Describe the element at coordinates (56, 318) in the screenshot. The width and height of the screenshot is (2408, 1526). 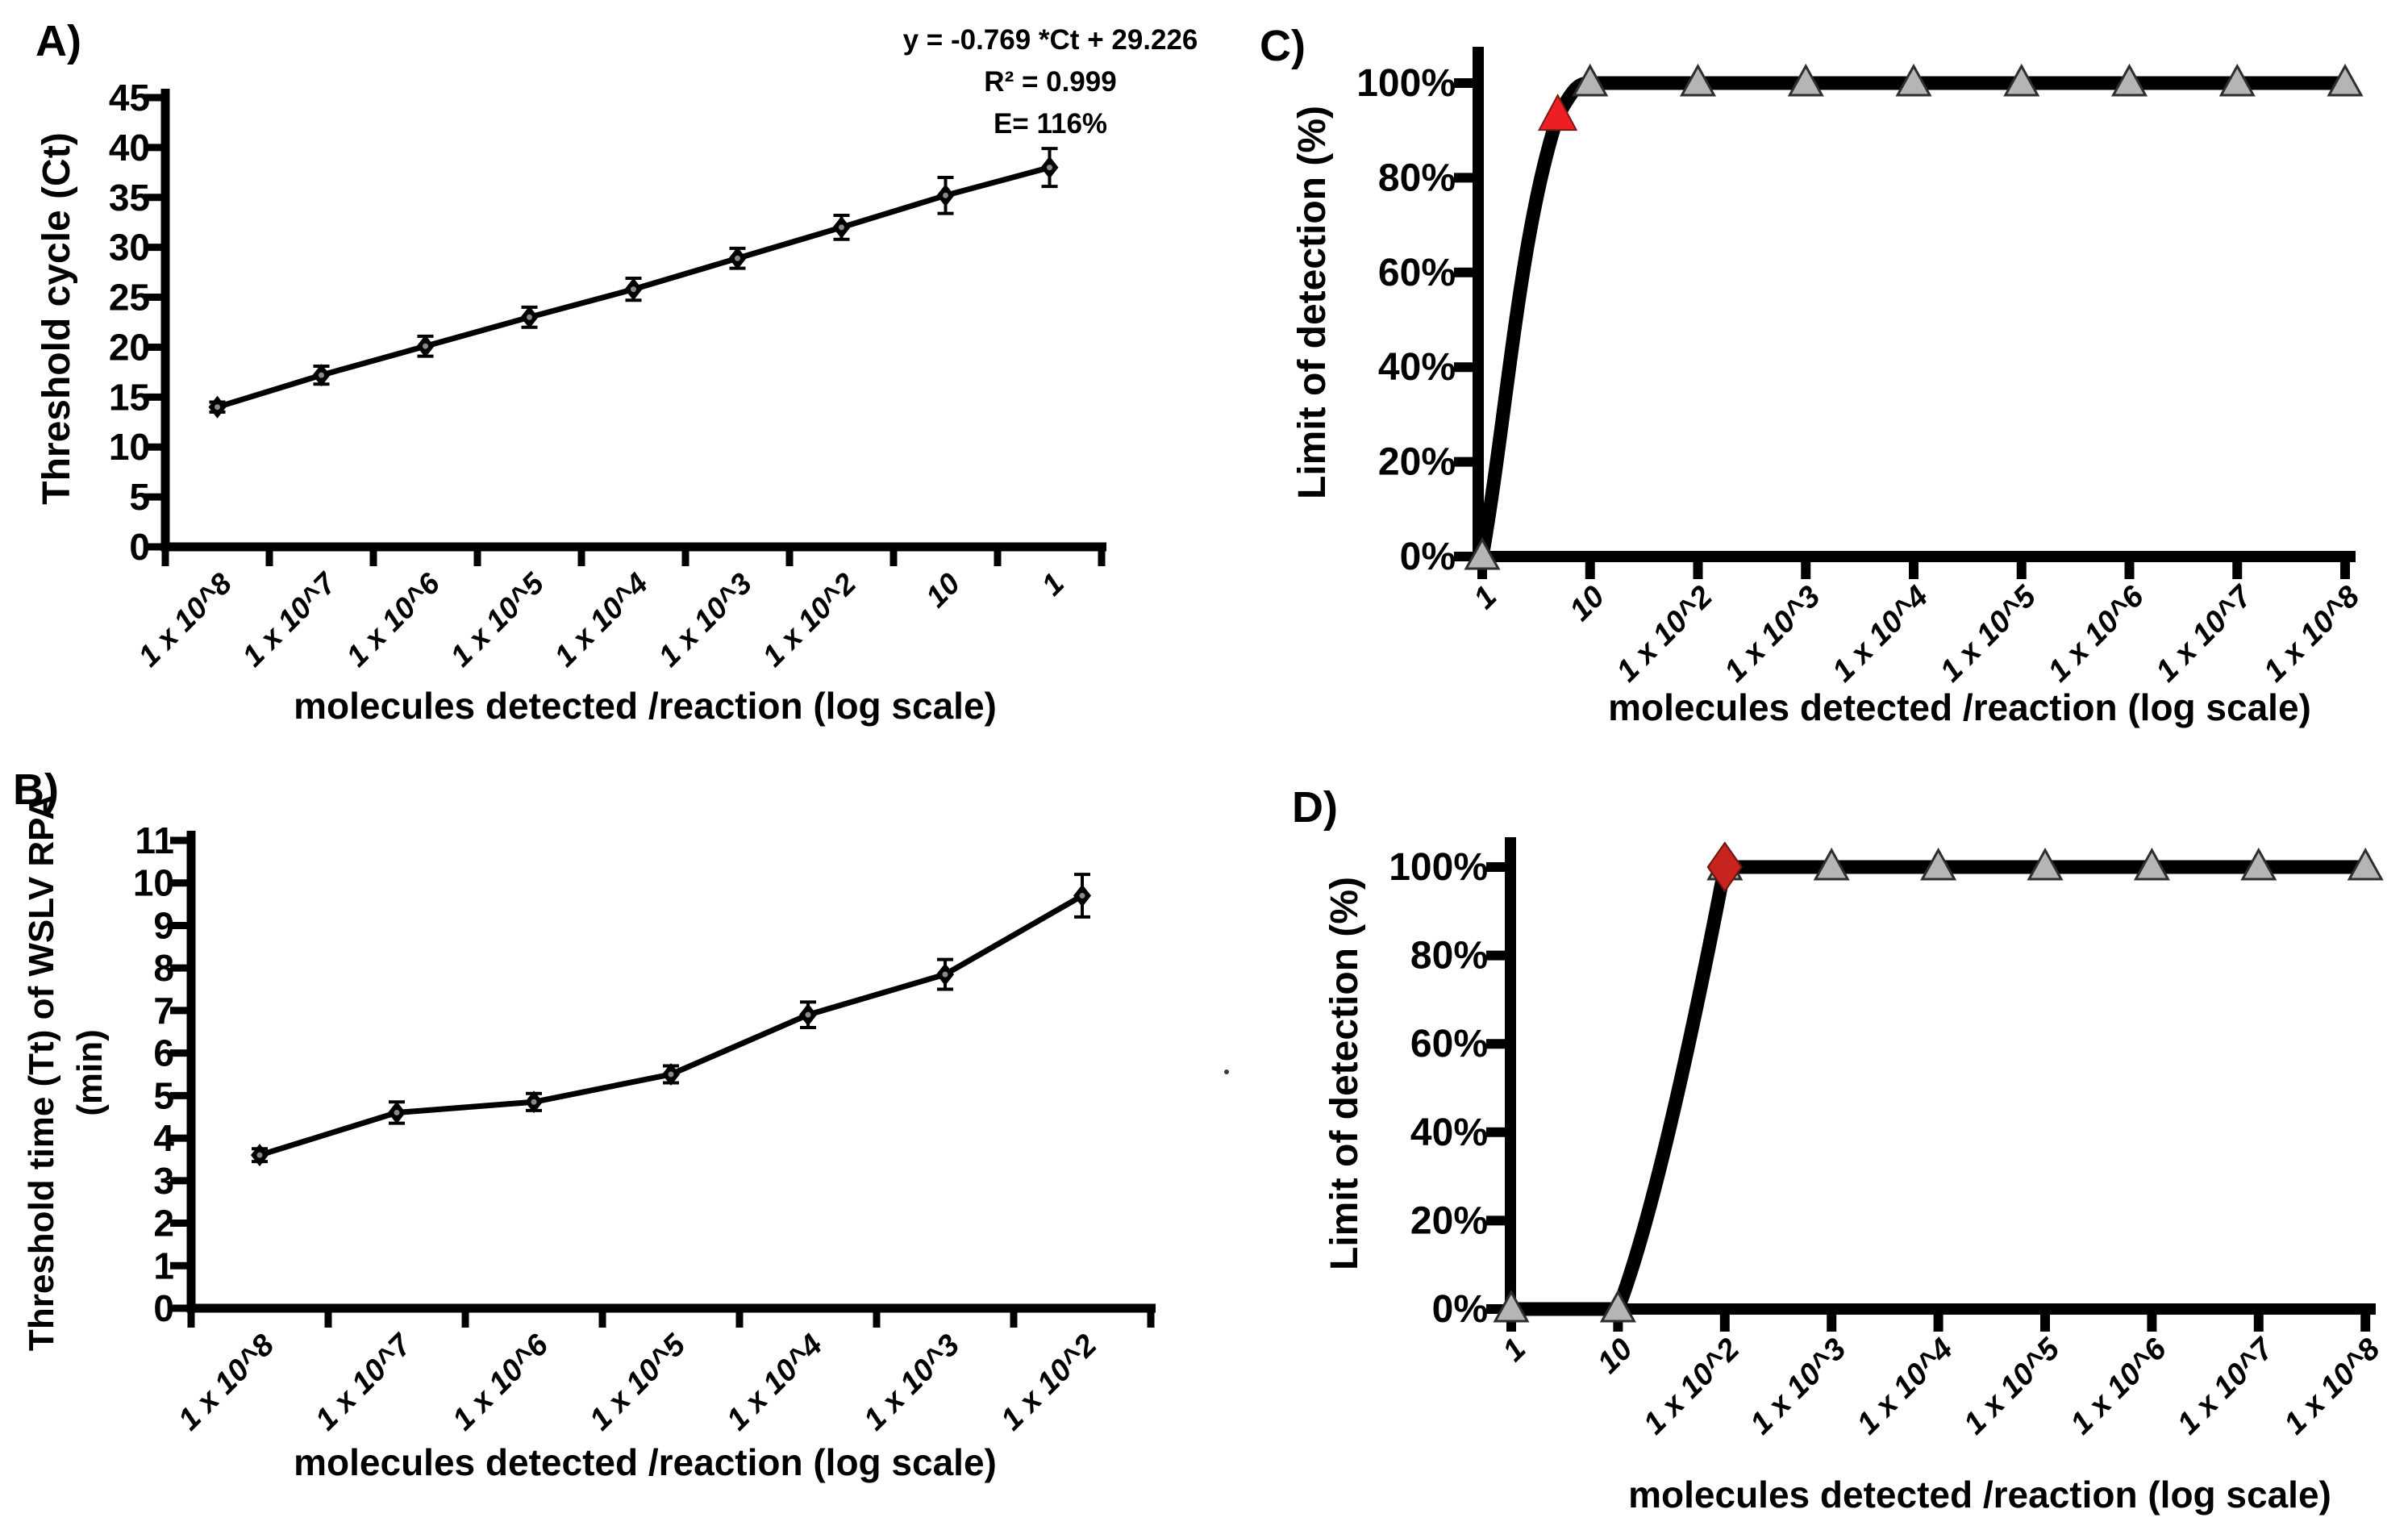
I see `y-axis-title-a: Threshold cycle (Ct)` at that location.